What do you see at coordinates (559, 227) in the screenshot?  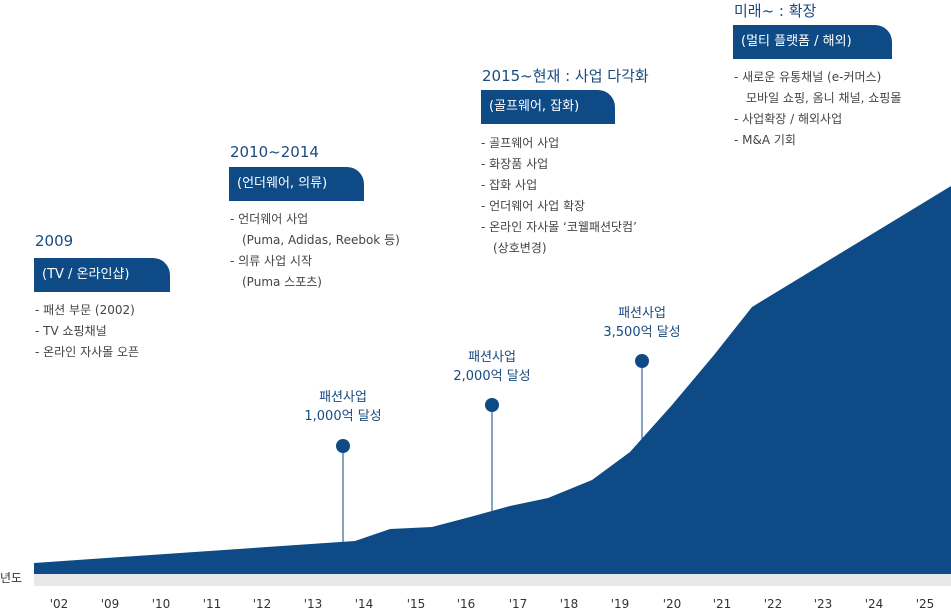 I see `list-item: - 온라인 자사몰 ‘코웰패션닷컴’` at bounding box center [559, 227].